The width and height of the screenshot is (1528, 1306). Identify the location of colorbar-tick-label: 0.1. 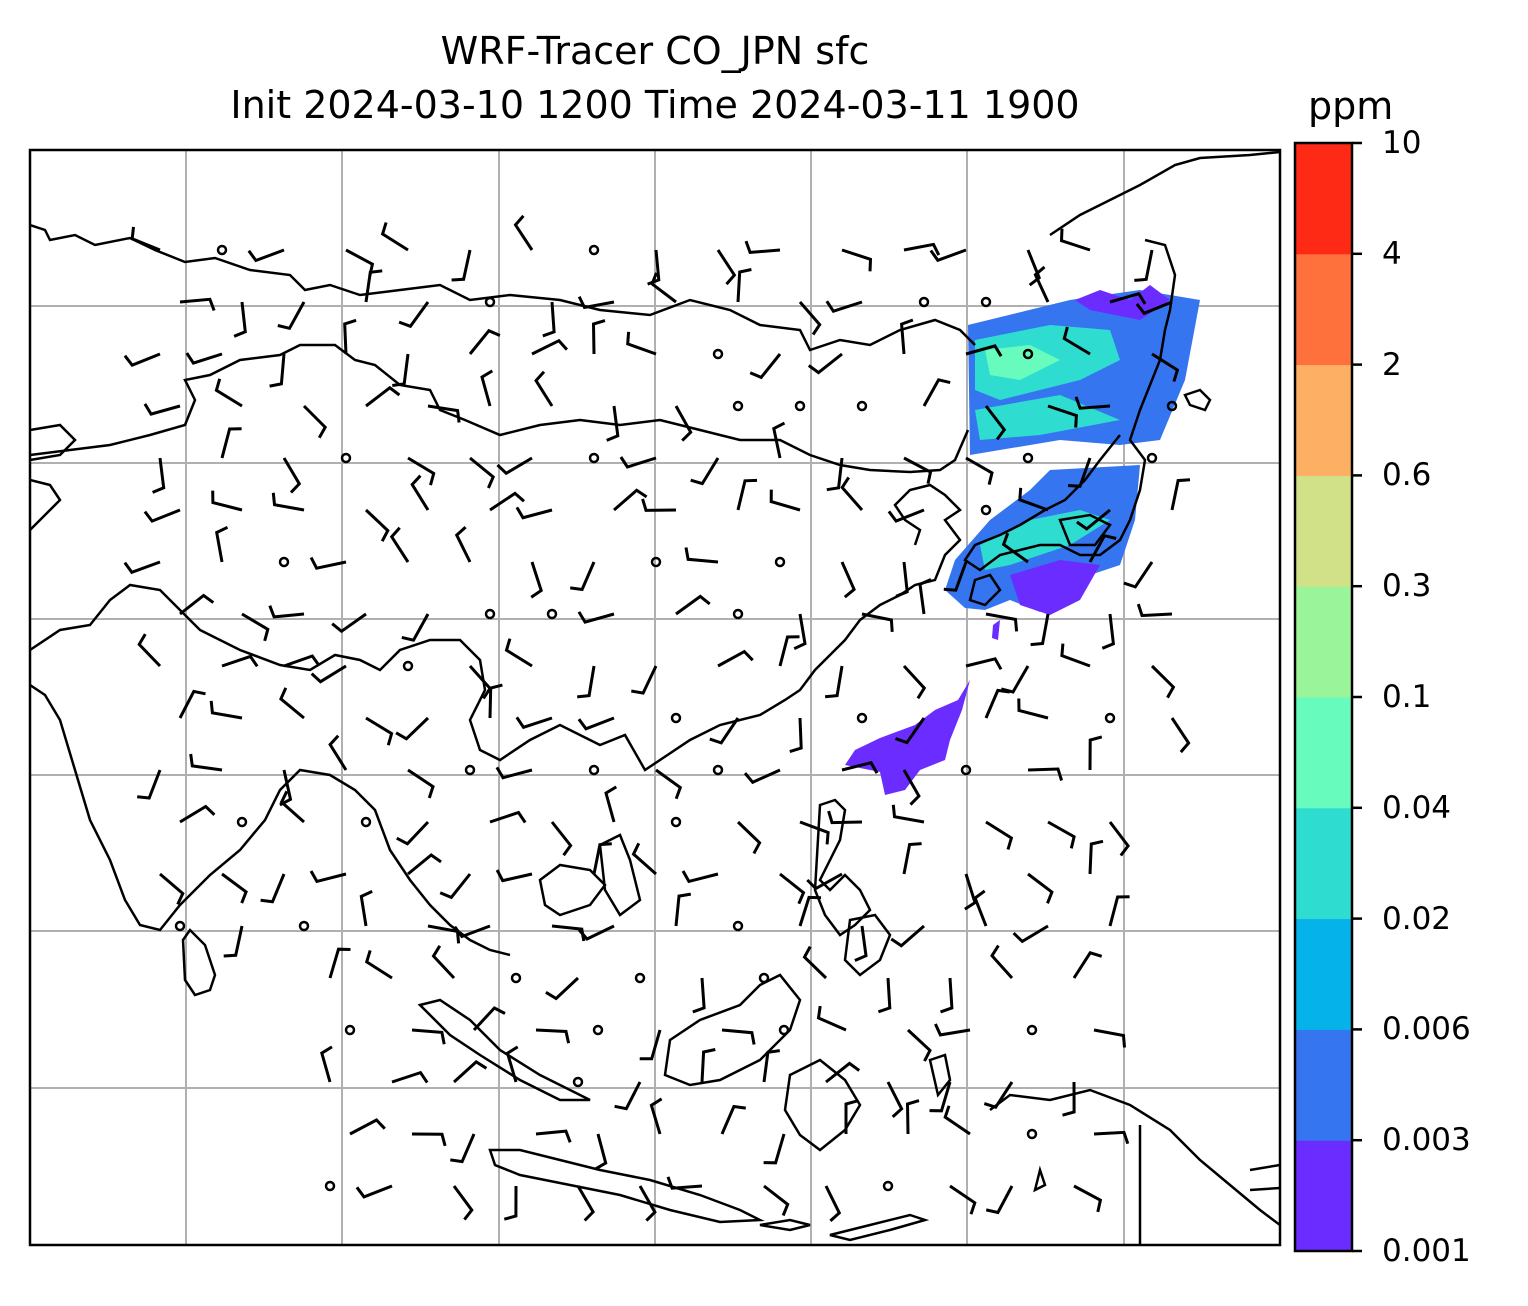
(1407, 697).